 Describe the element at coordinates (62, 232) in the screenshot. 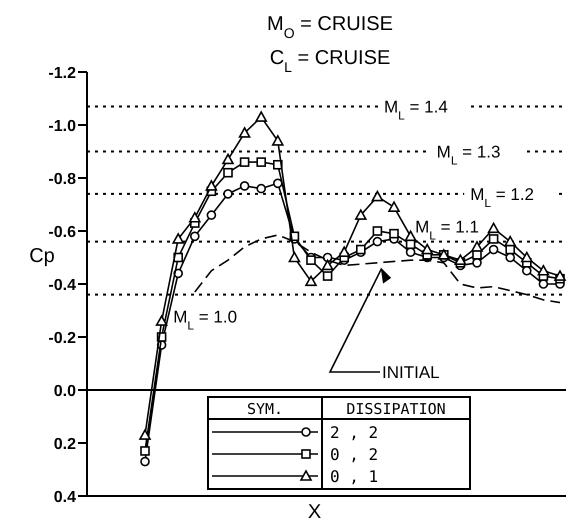

I see `y-tick-label: -0.6` at that location.